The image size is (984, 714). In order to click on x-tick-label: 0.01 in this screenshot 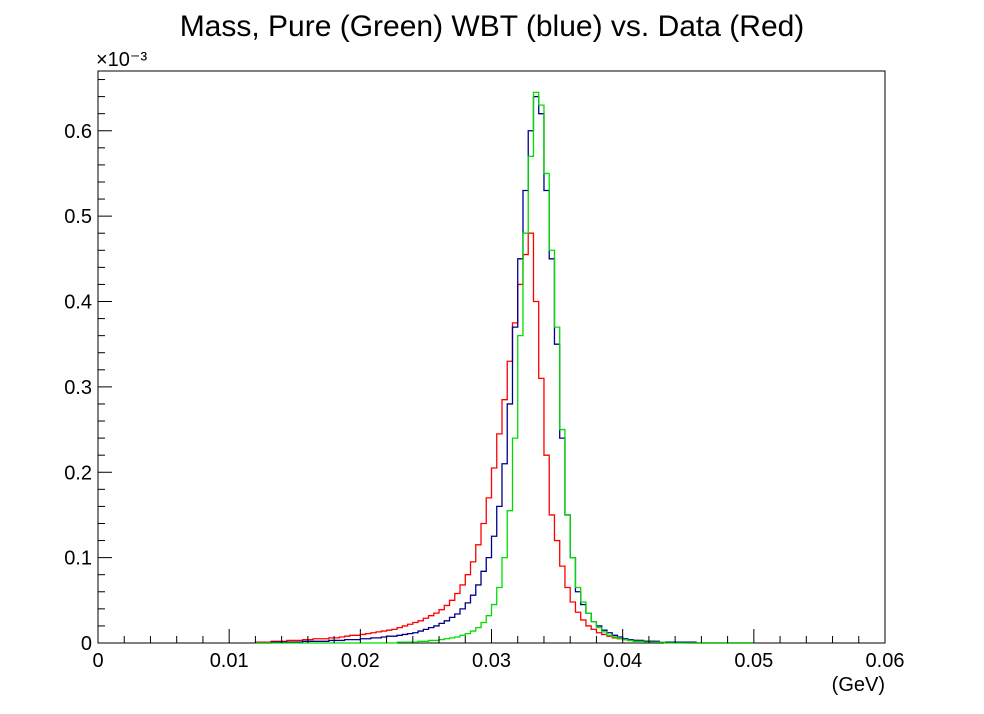, I will do `click(229, 661)`.